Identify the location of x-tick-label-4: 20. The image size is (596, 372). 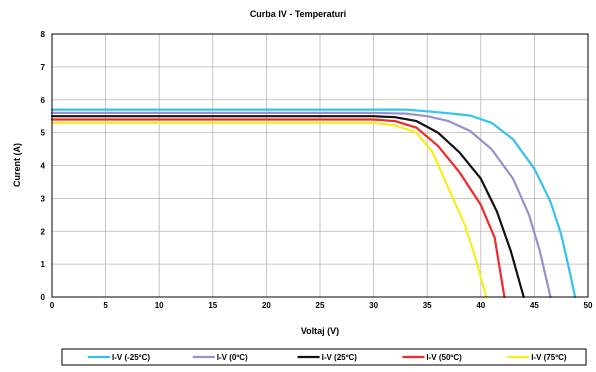
(266, 305).